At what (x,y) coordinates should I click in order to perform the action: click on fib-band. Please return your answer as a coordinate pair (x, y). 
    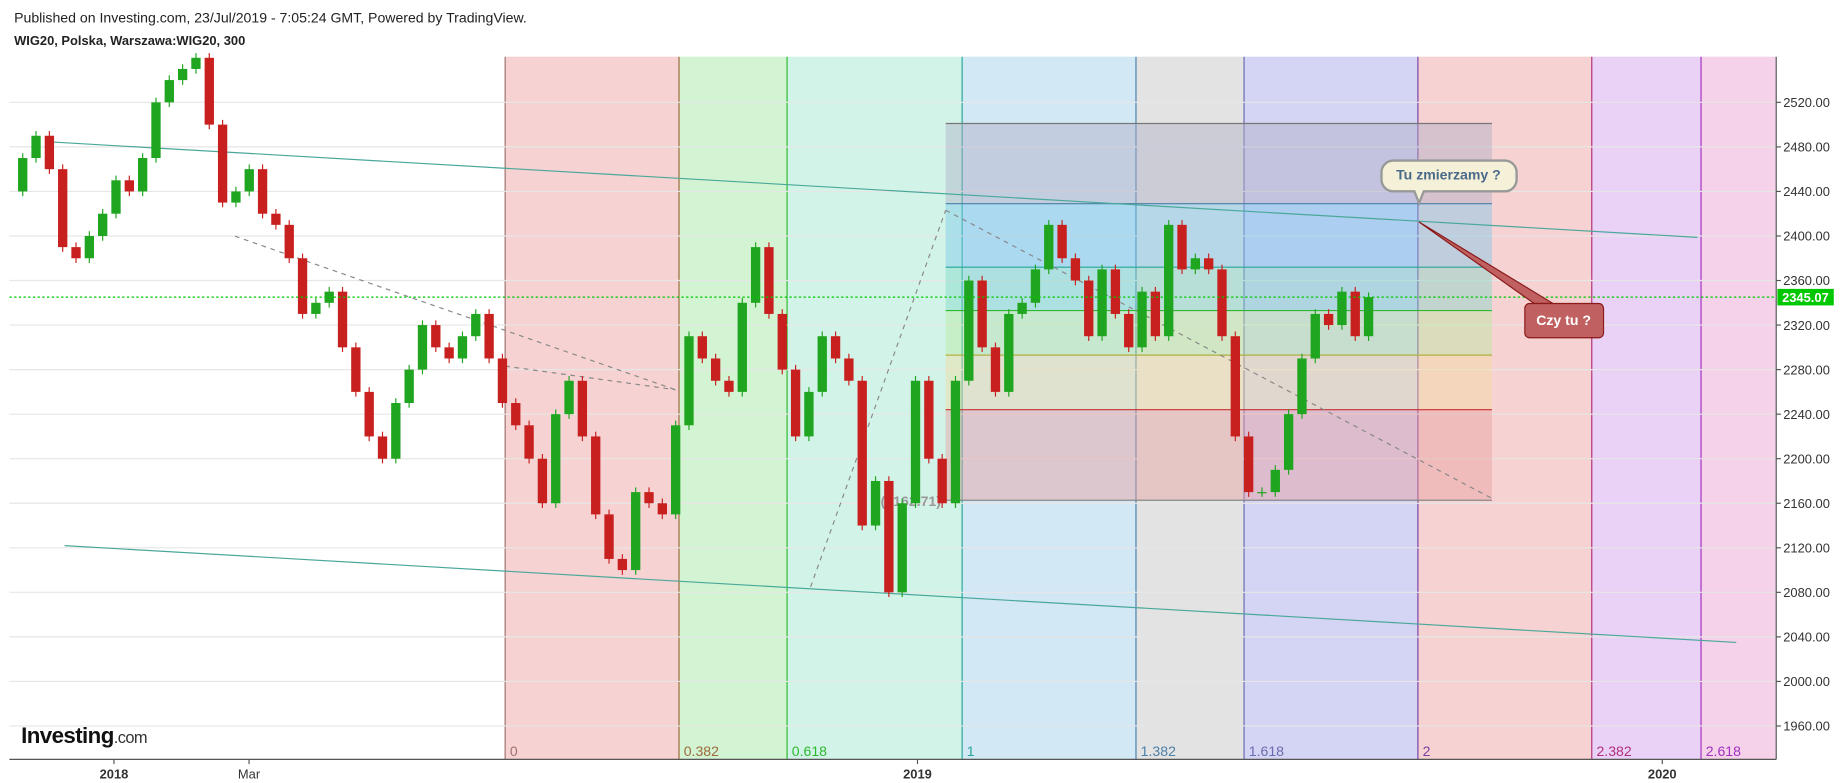
    Looking at the image, I should click on (1218, 235).